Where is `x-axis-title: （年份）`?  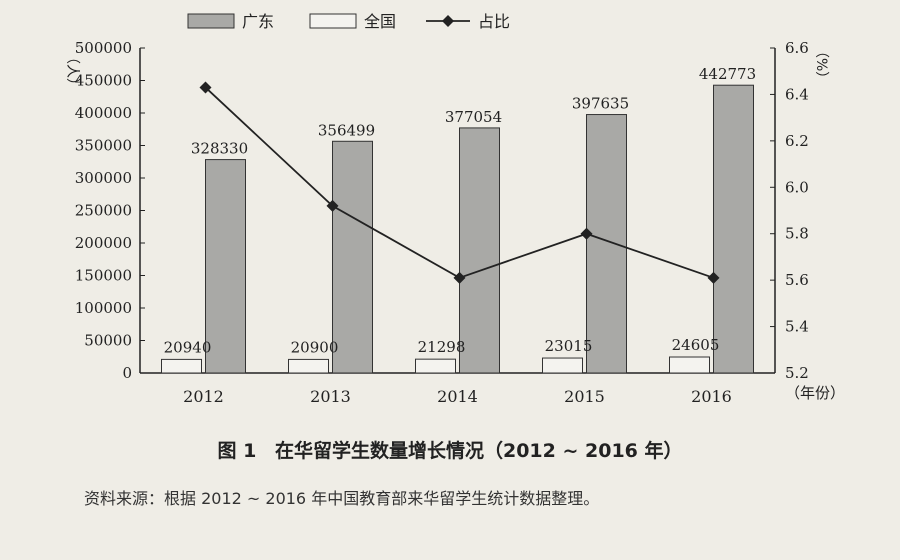 x-axis-title: （年份） is located at coordinates (815, 393).